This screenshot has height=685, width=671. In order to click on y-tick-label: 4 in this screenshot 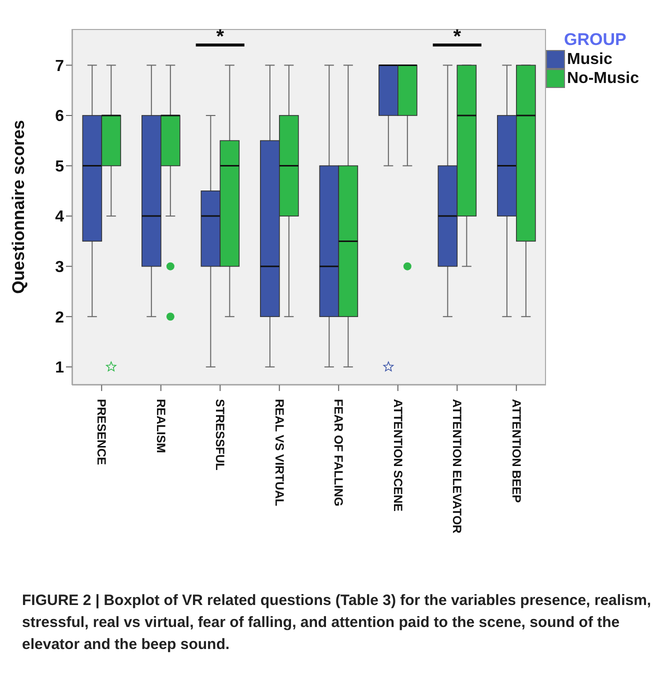, I will do `click(59, 217)`.